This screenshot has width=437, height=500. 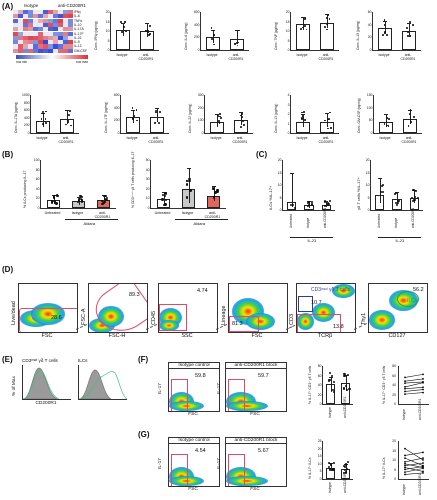 What do you see at coordinates (257, 336) in the screenshot?
I see `flow-x-label: FSC` at bounding box center [257, 336].